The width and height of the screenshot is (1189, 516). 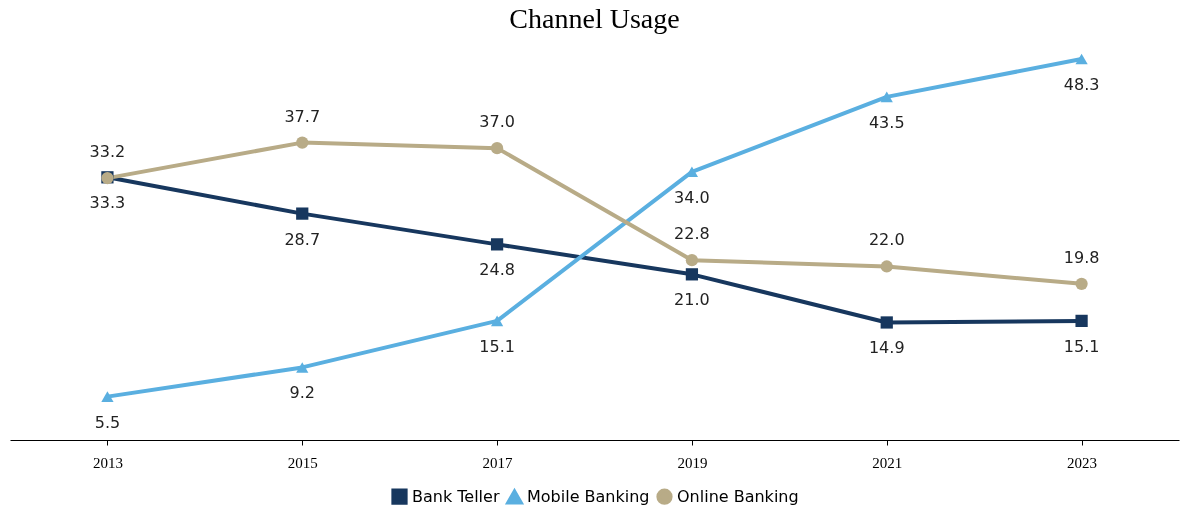 I want to click on data-label: 21.0, so click(x=692, y=300).